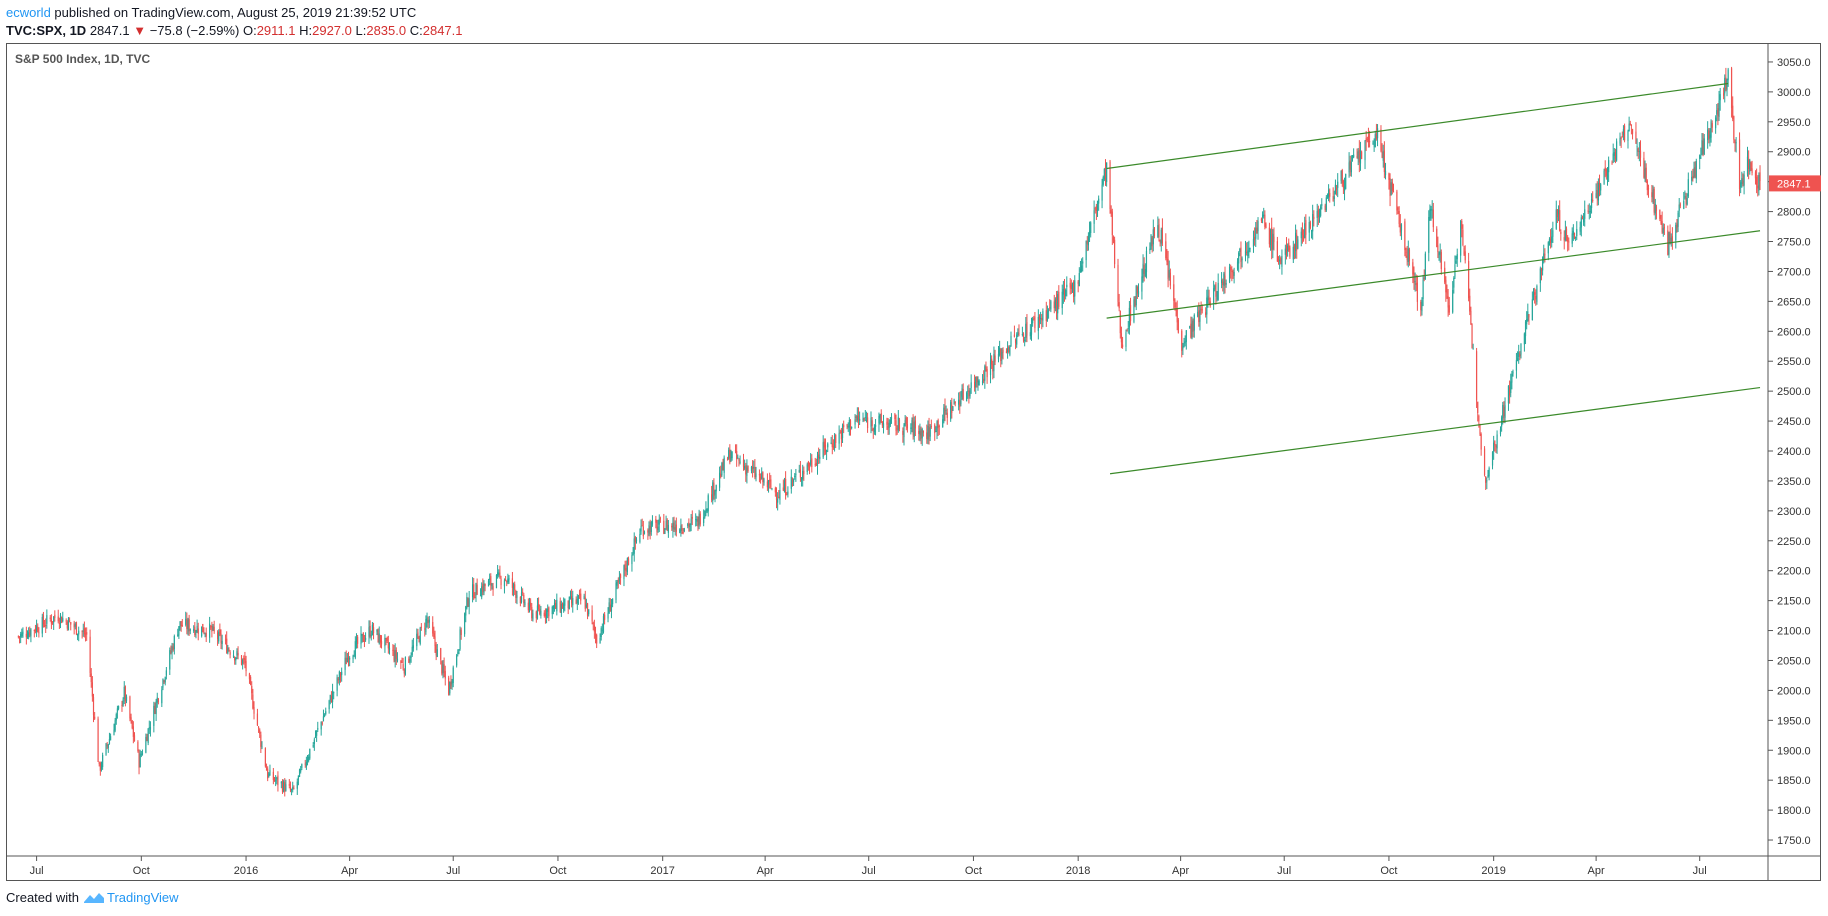 Image resolution: width=1828 pixels, height=916 pixels. I want to click on y-tick-label: 2550.0, so click(1794, 362).